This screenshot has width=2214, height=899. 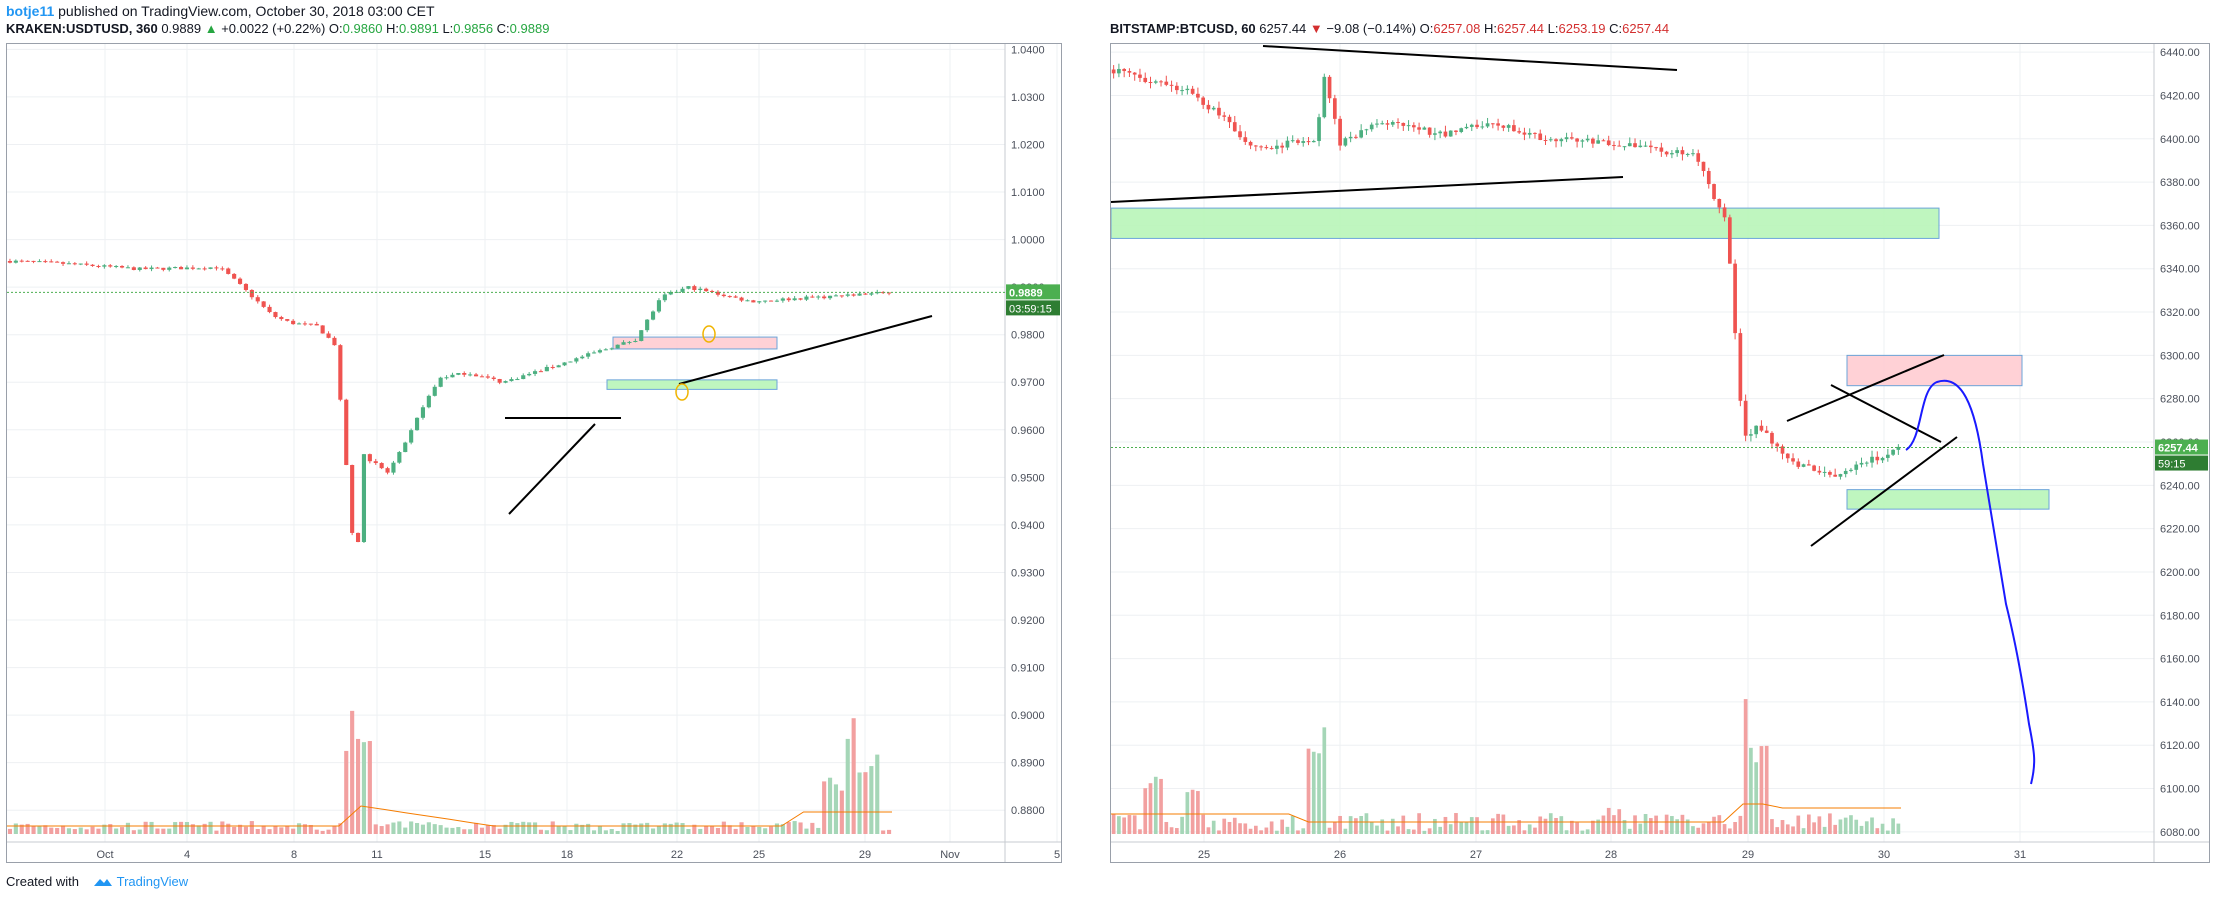 I want to click on tradingview-link: TradingView, so click(x=152, y=881).